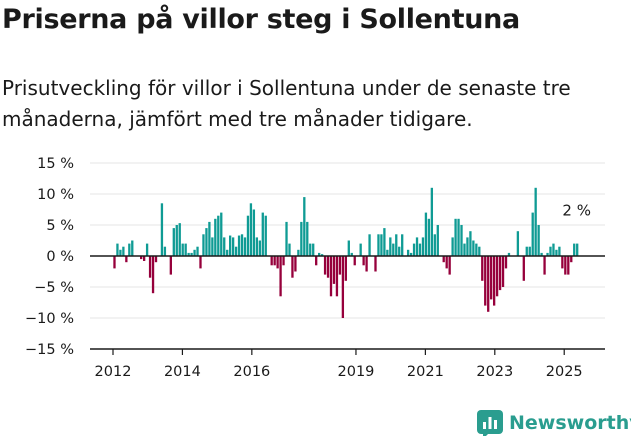  I want to click on newsworthy-logo: Newsworthy, so click(554, 423).